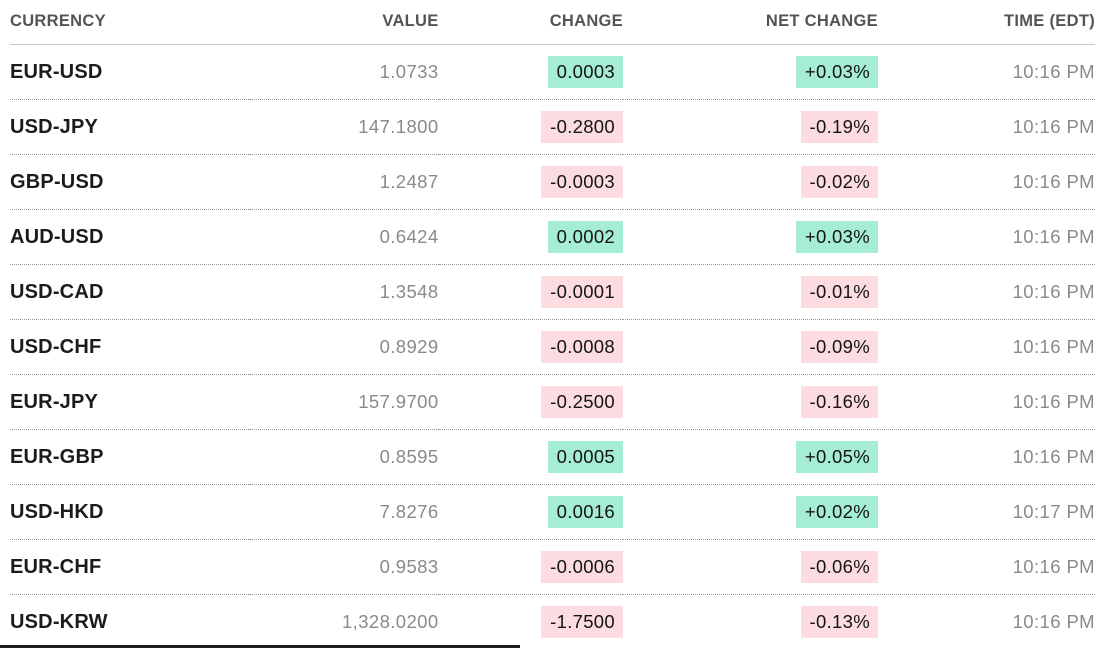  I want to click on value-cell: 1.2487, so click(409, 181).